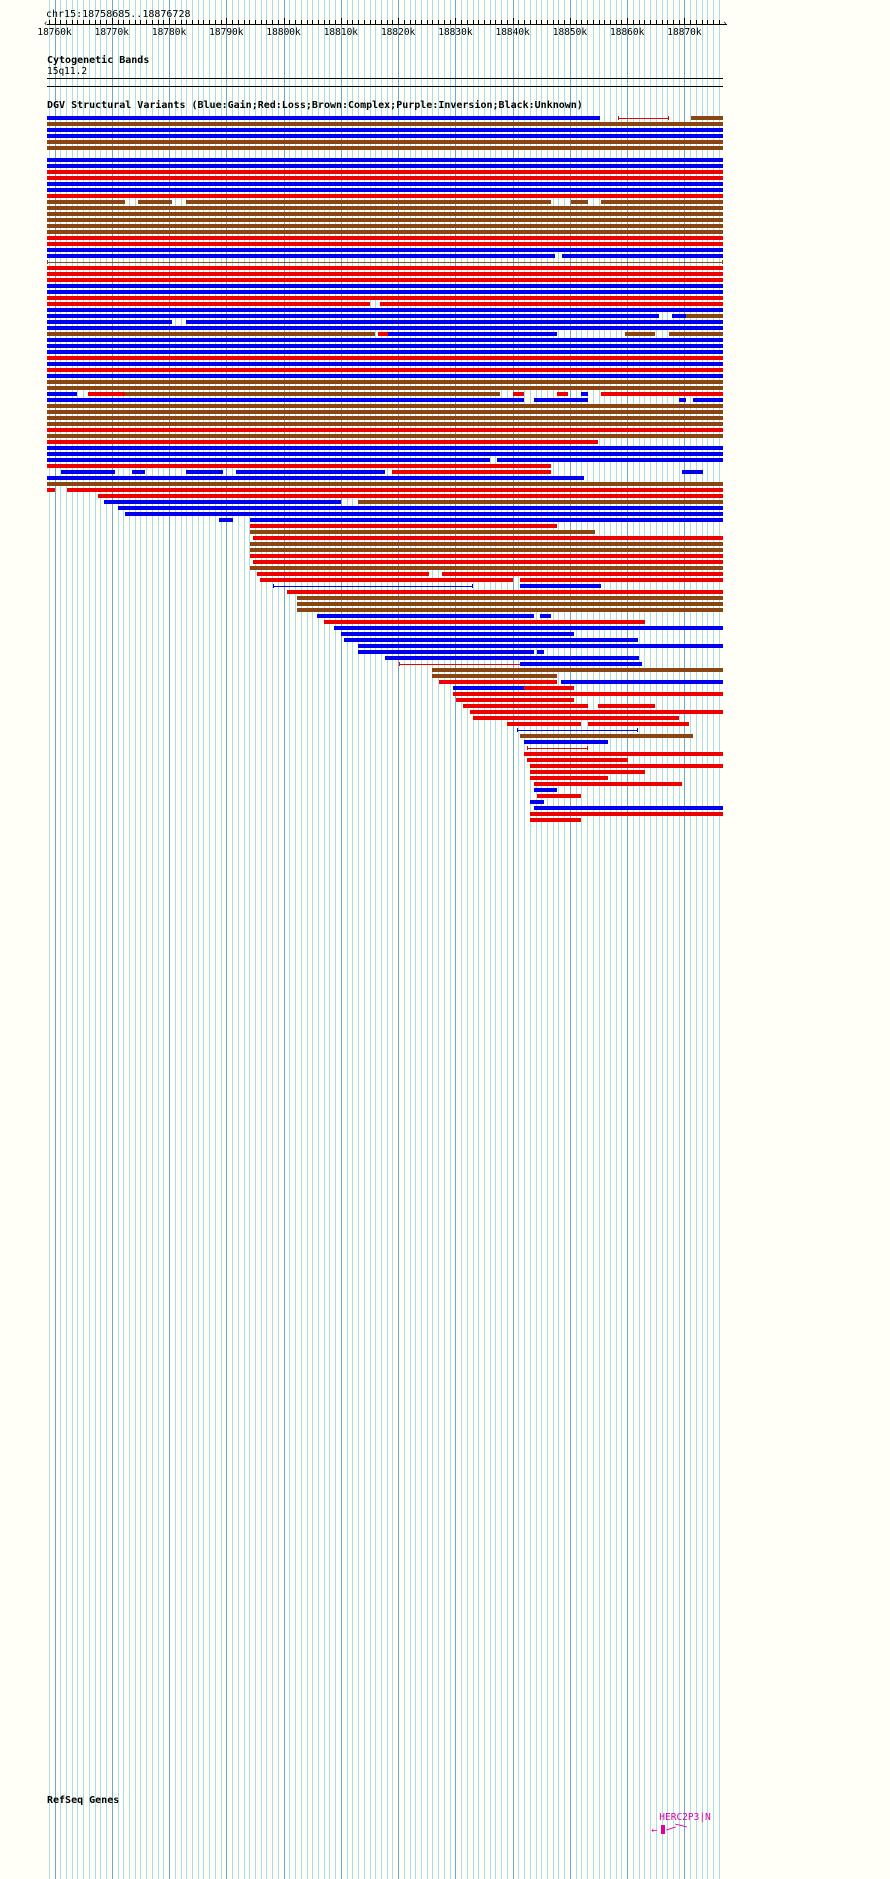 The image size is (890, 1879). Describe the element at coordinates (385, 87) in the screenshot. I see `cytoband-bar-bottom` at that location.